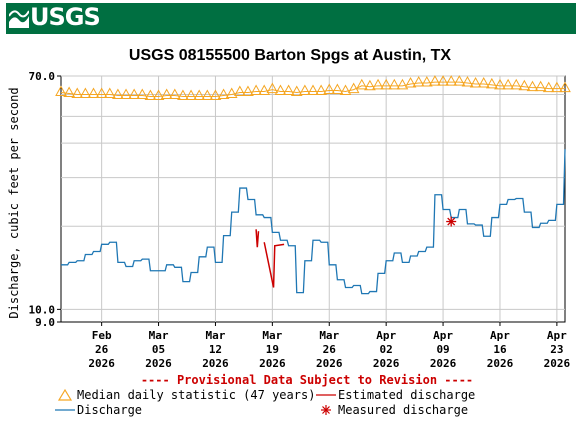 The height and width of the screenshot is (430, 580). Describe the element at coordinates (451, 221) in the screenshot. I see `measured-discharge-point` at that location.